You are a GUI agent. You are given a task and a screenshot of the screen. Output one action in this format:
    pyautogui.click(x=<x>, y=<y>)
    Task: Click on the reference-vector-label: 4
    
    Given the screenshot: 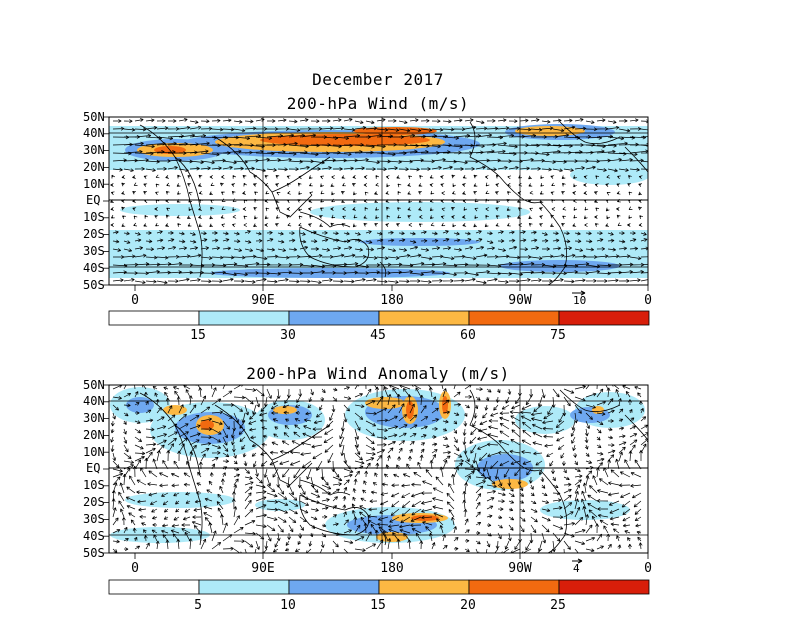 What is the action you would take?
    pyautogui.click(x=576, y=568)
    